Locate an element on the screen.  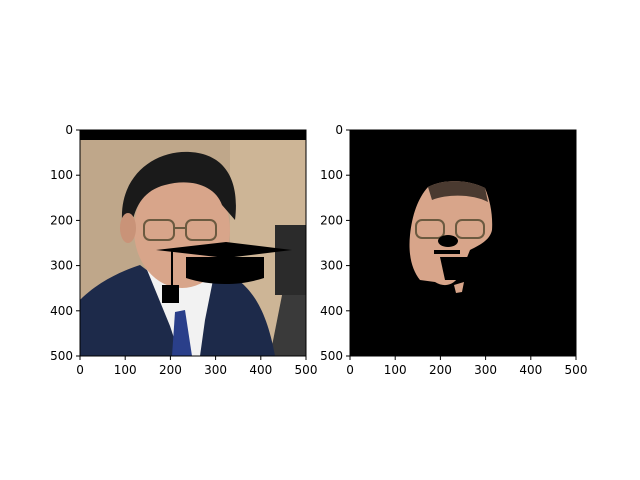
hair is located at coordinates (178, 188).